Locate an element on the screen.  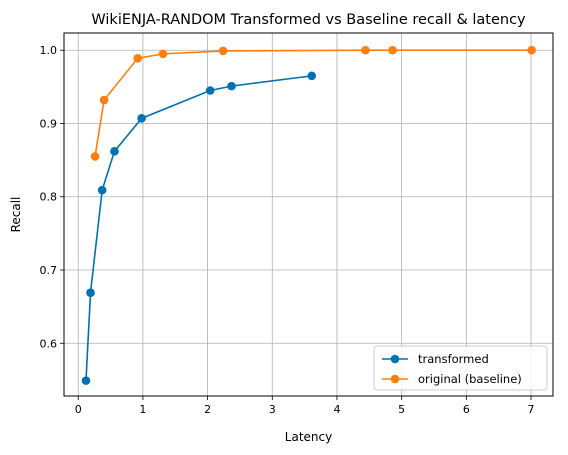
x-tick-label: 1 is located at coordinates (142, 409).